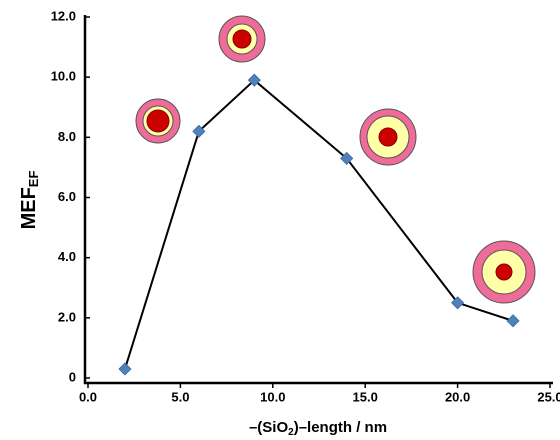 The height and width of the screenshot is (440, 560). Describe the element at coordinates (63, 15) in the screenshot. I see `y-tick-label: 12.0` at that location.